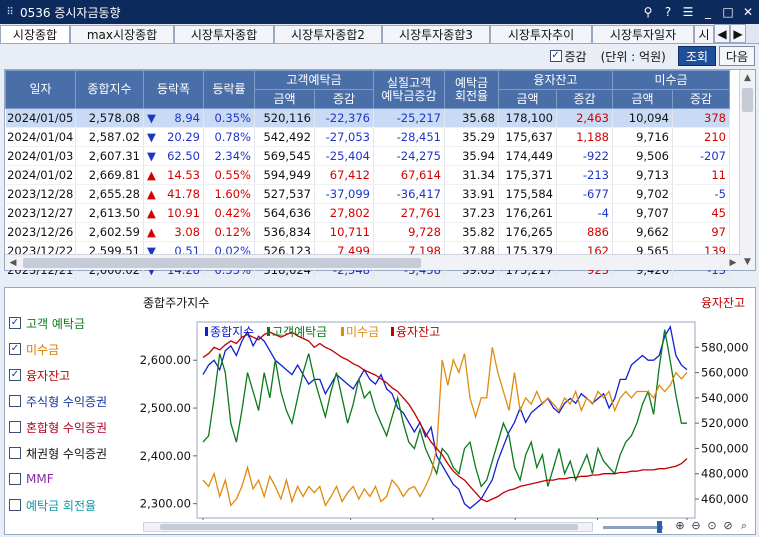 Image resolution: width=759 pixels, height=537 pixels. What do you see at coordinates (696, 525) in the screenshot?
I see `zoom-out-icon: ⊖` at bounding box center [696, 525].